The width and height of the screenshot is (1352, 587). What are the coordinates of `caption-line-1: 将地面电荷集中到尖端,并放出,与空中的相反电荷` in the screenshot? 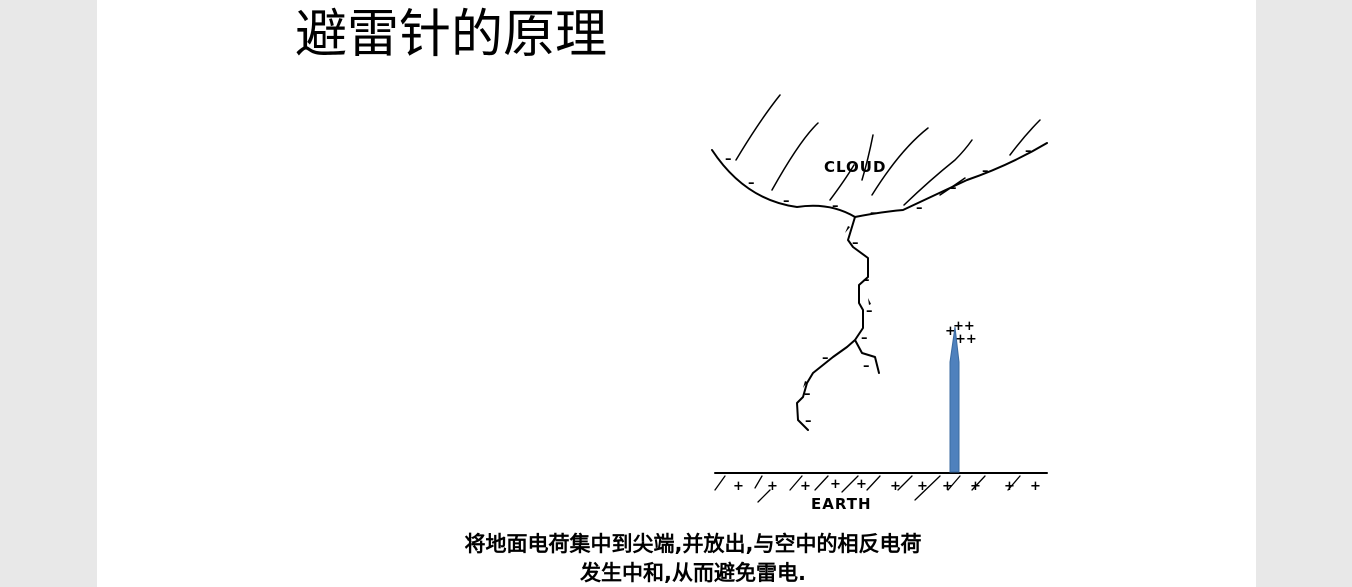 It's located at (693, 544).